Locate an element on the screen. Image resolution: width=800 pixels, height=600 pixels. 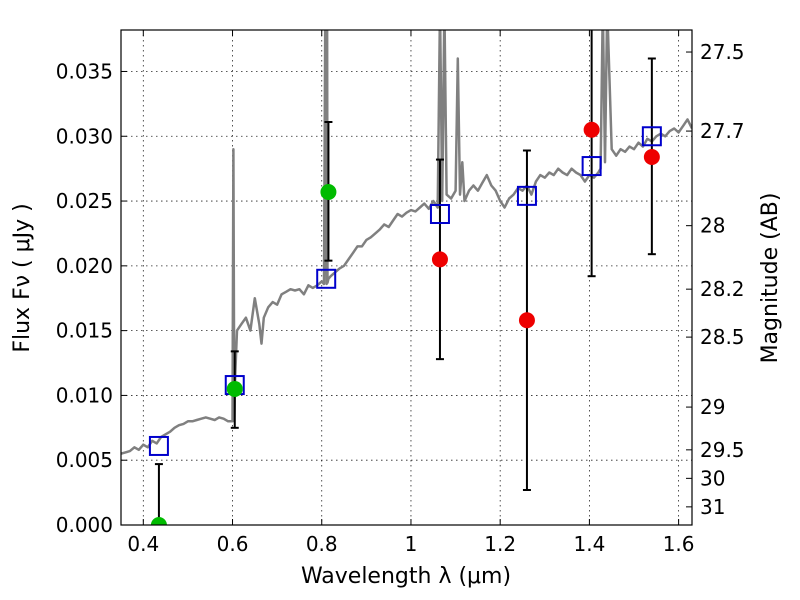
x-tick-label: 1.6 is located at coordinates (679, 544).